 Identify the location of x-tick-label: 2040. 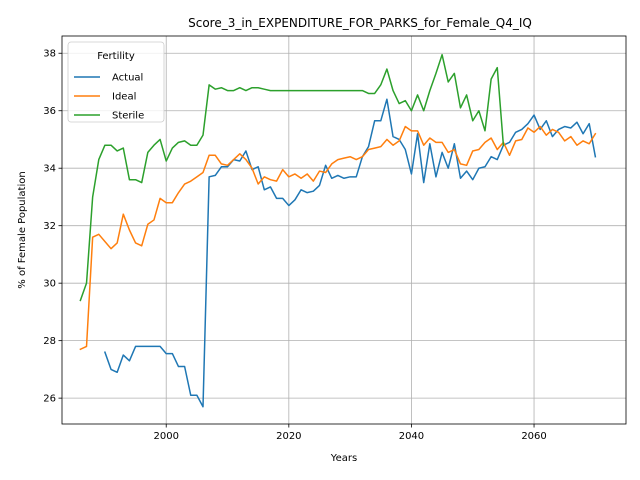
(411, 436).